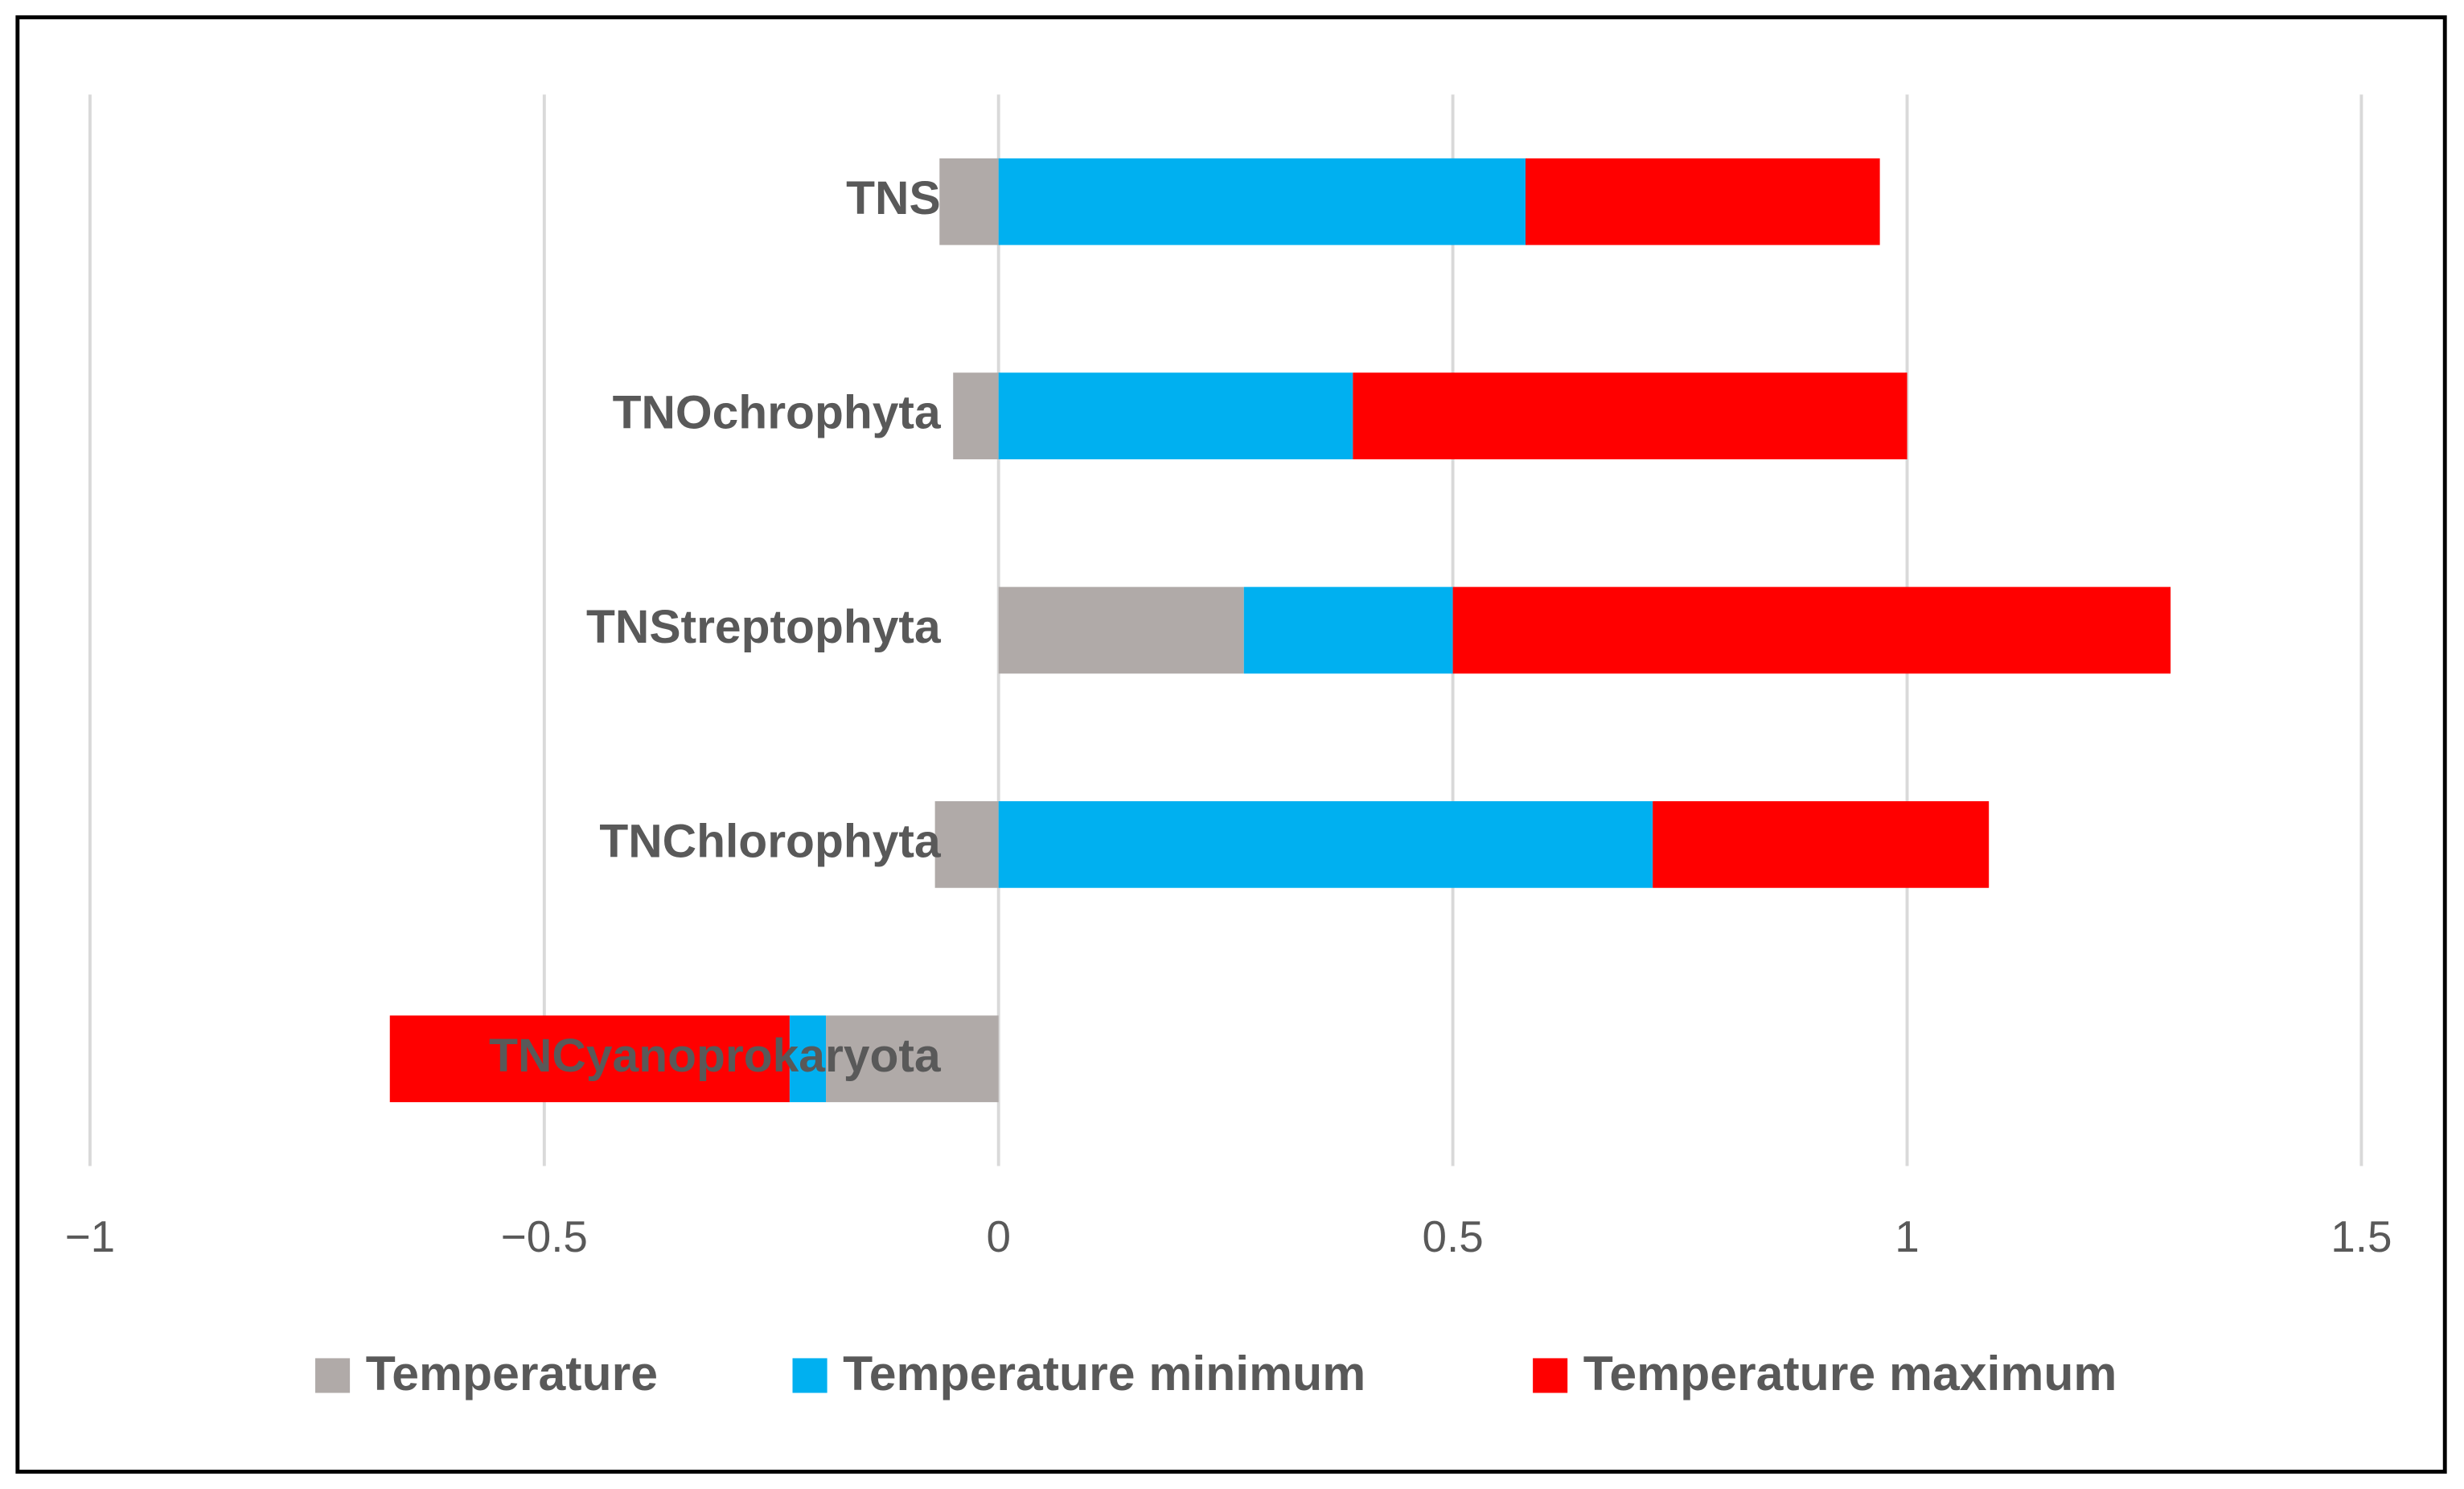 The image size is (2464, 1489). I want to click on category-label: TNS, so click(893, 198).